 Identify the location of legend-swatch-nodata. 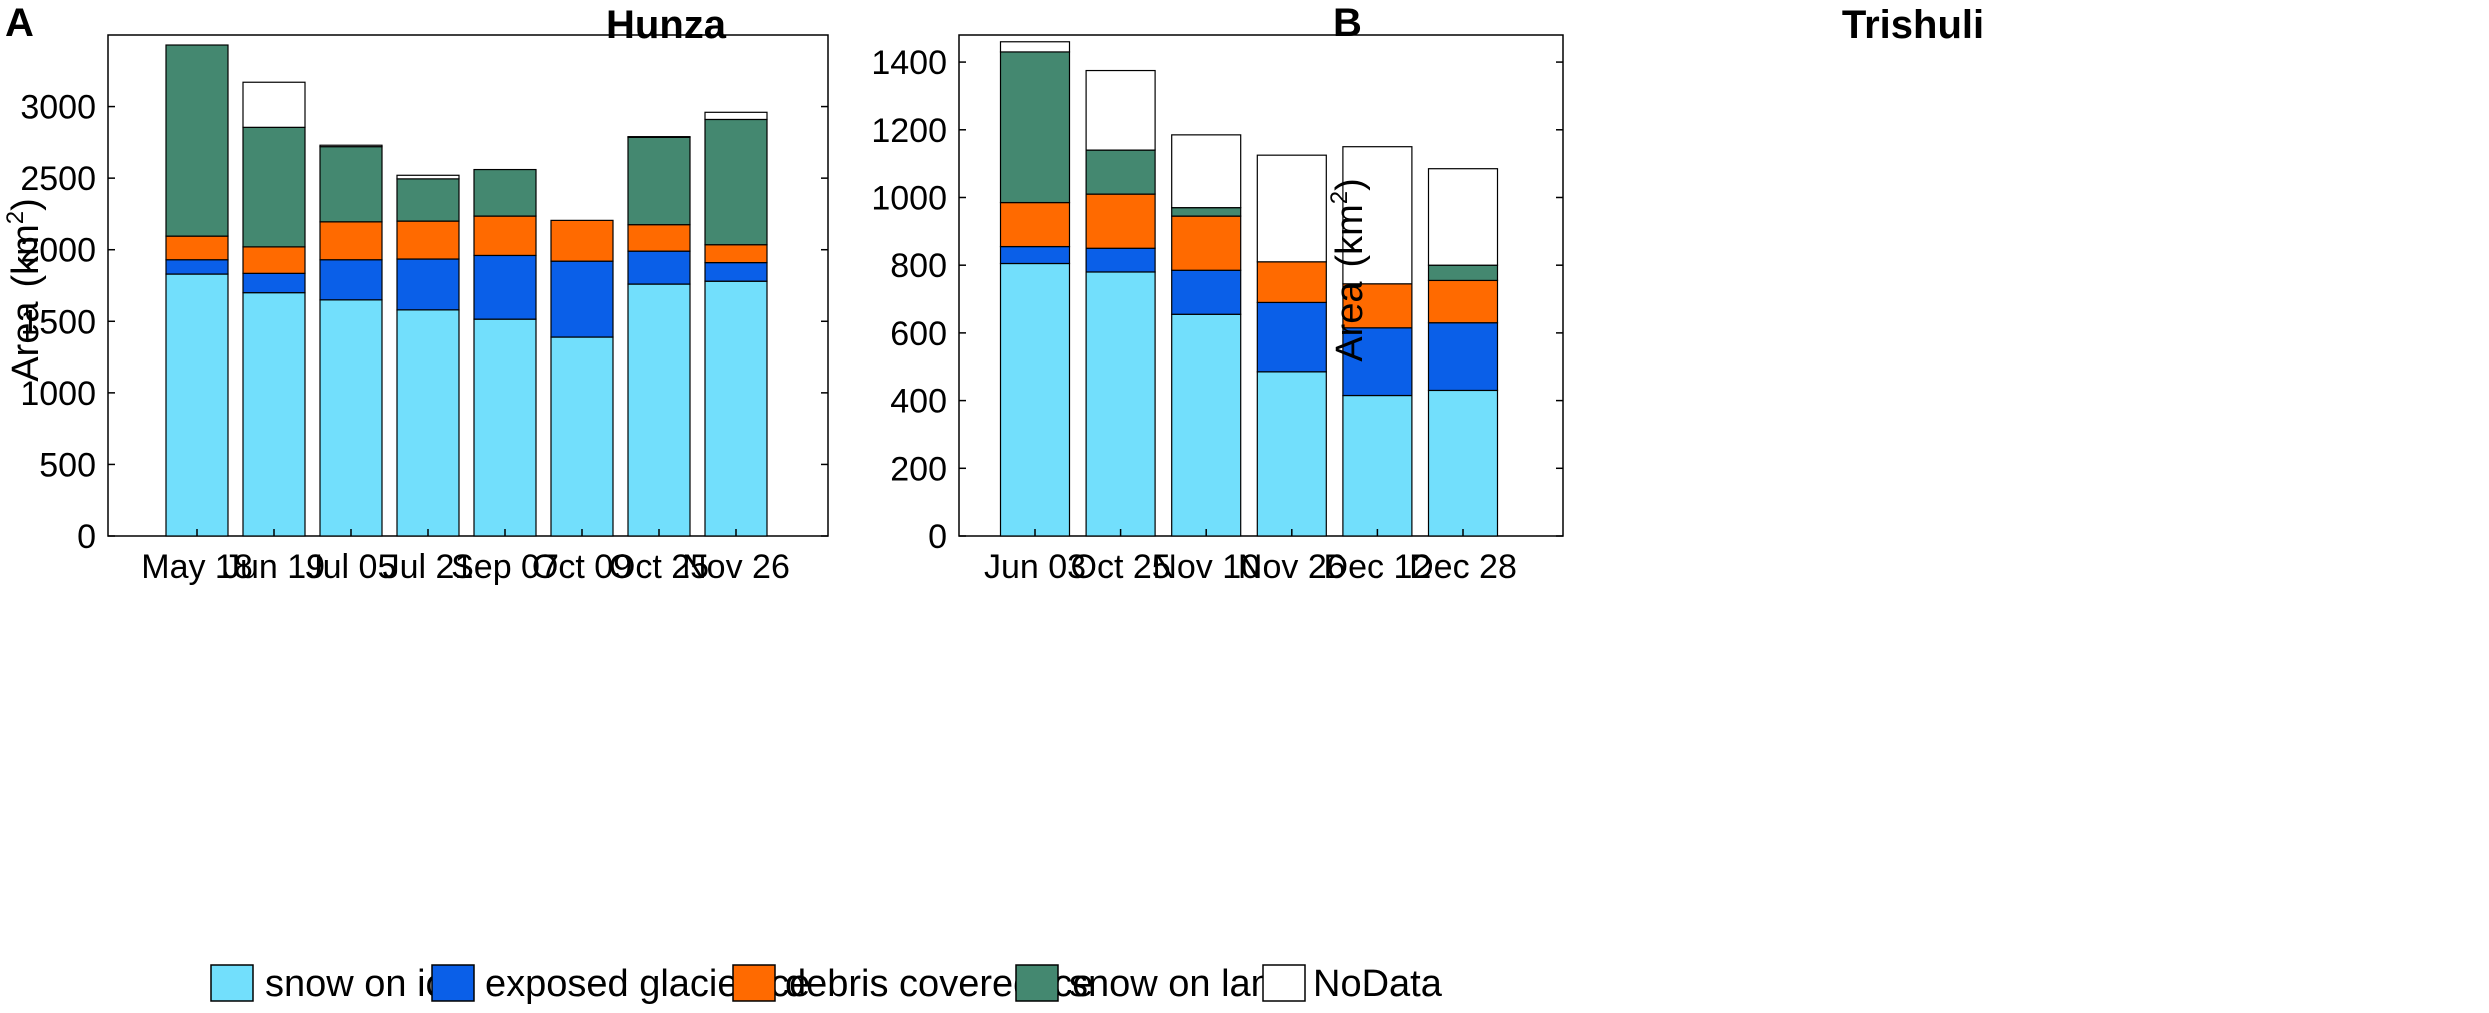
(1284, 983).